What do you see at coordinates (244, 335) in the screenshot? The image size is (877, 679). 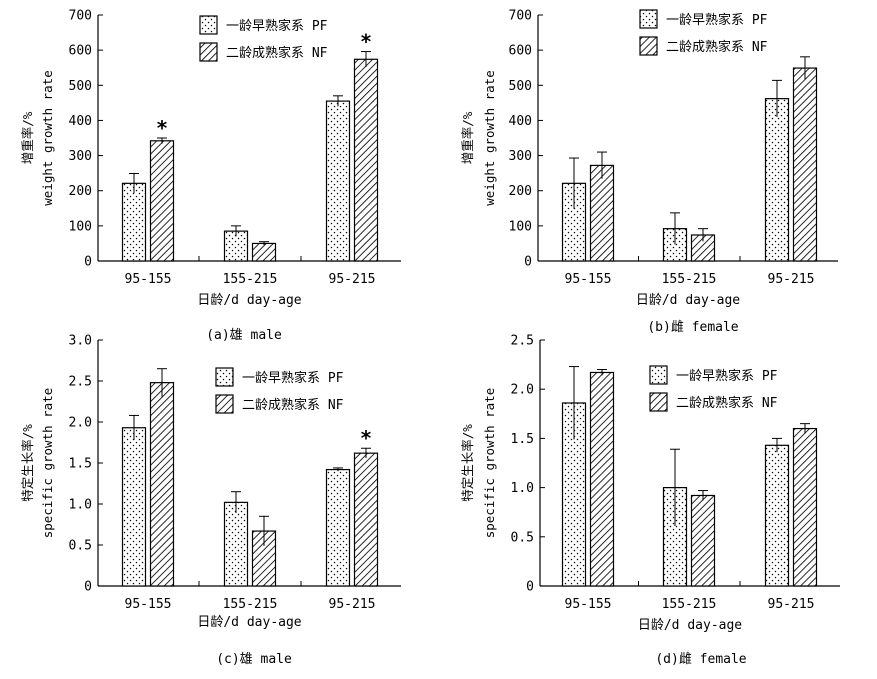 I see `panel-caption: (a)雄 male` at bounding box center [244, 335].